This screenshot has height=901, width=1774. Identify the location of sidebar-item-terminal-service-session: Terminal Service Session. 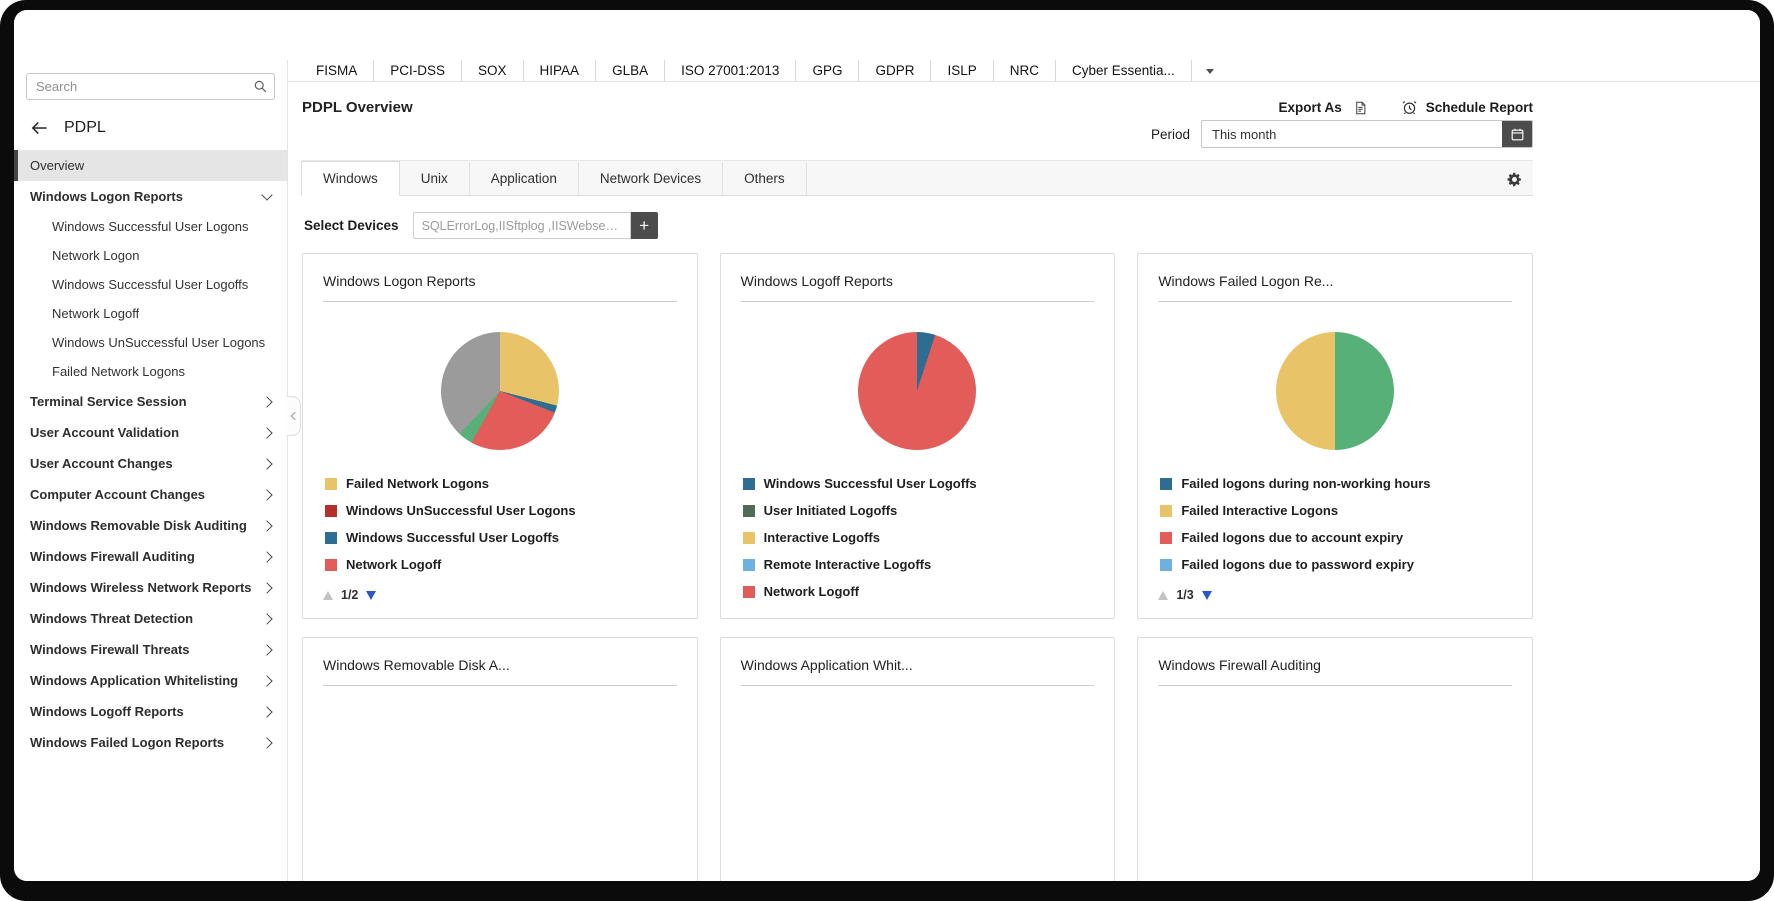
(150, 401).